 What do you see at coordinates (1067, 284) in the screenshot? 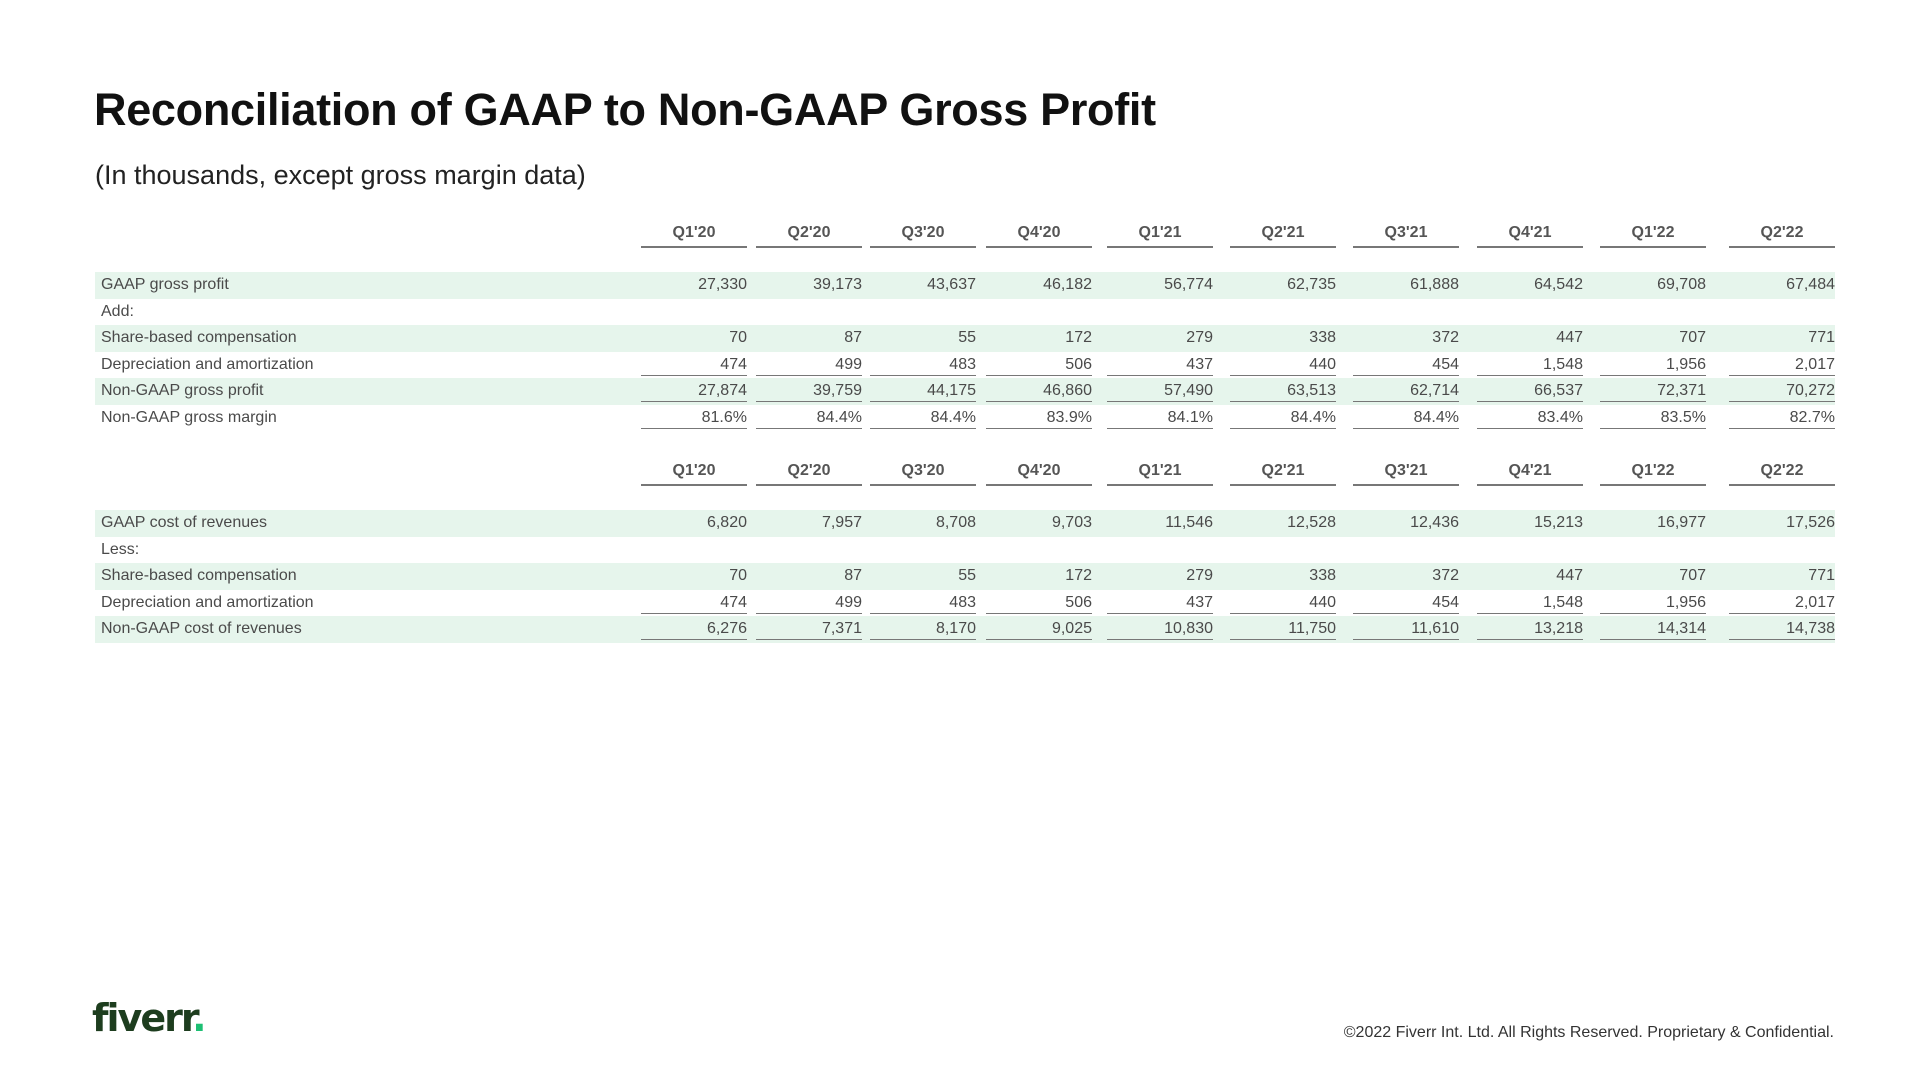
I see `cell-value: 46,182` at bounding box center [1067, 284].